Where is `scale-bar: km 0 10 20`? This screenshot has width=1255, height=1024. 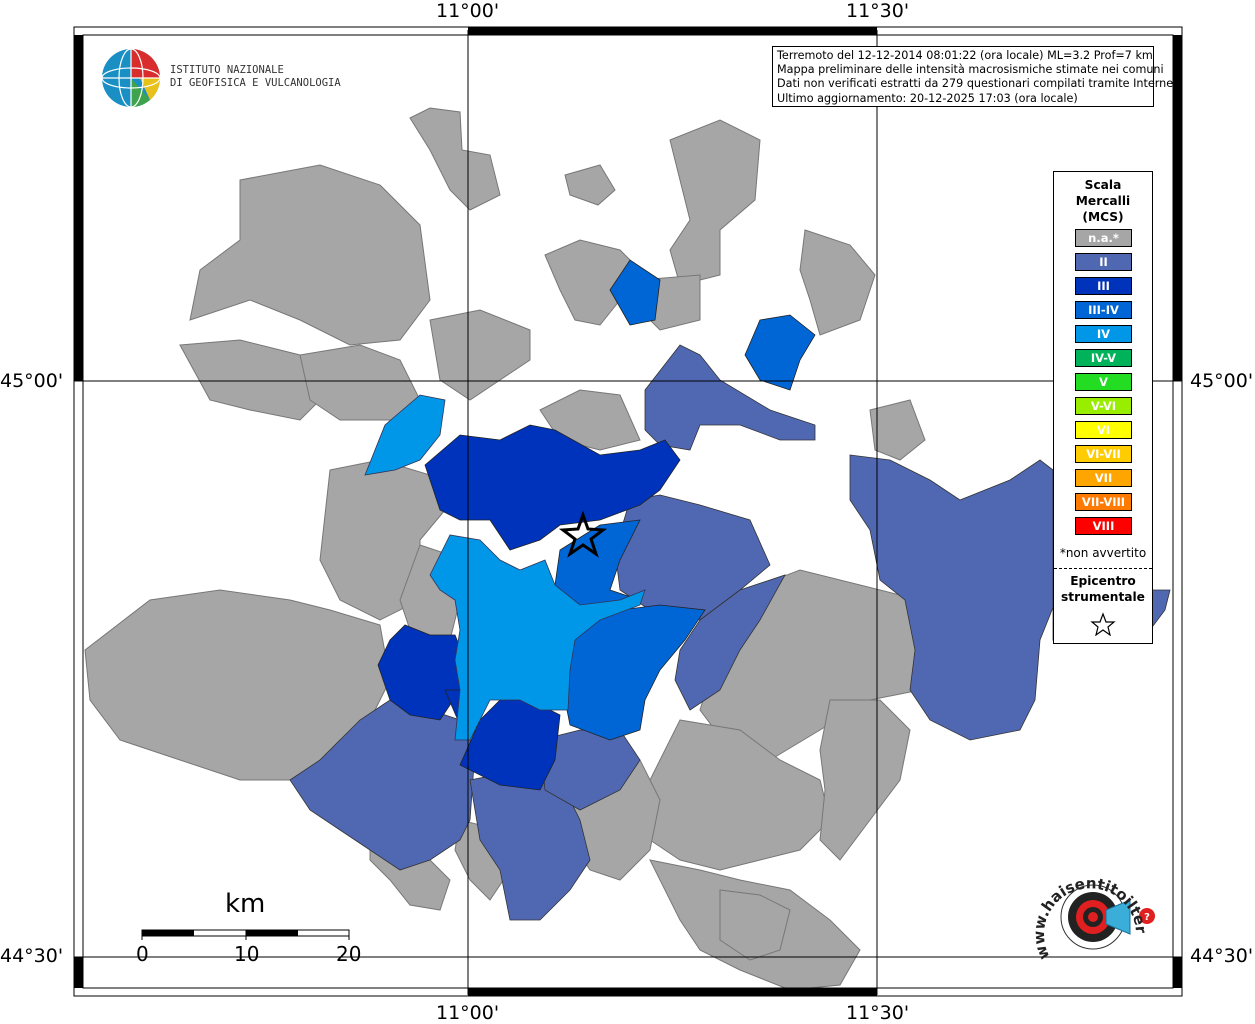
scale-bar: km 0 10 20 is located at coordinates (250, 925).